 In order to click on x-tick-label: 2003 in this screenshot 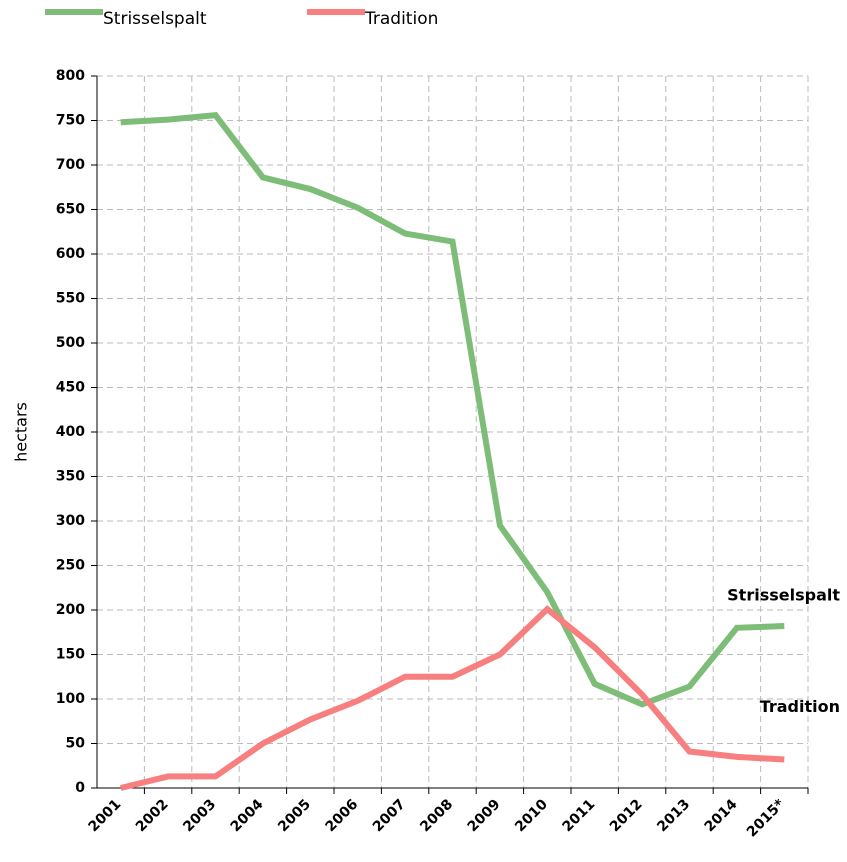, I will do `click(199, 815)`.